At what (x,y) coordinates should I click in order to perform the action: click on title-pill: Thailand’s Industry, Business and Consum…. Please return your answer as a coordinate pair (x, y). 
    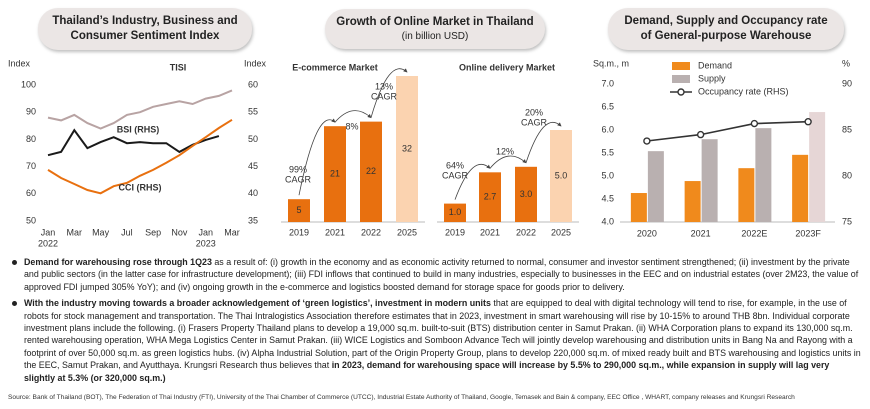
    Looking at the image, I should click on (145, 29).